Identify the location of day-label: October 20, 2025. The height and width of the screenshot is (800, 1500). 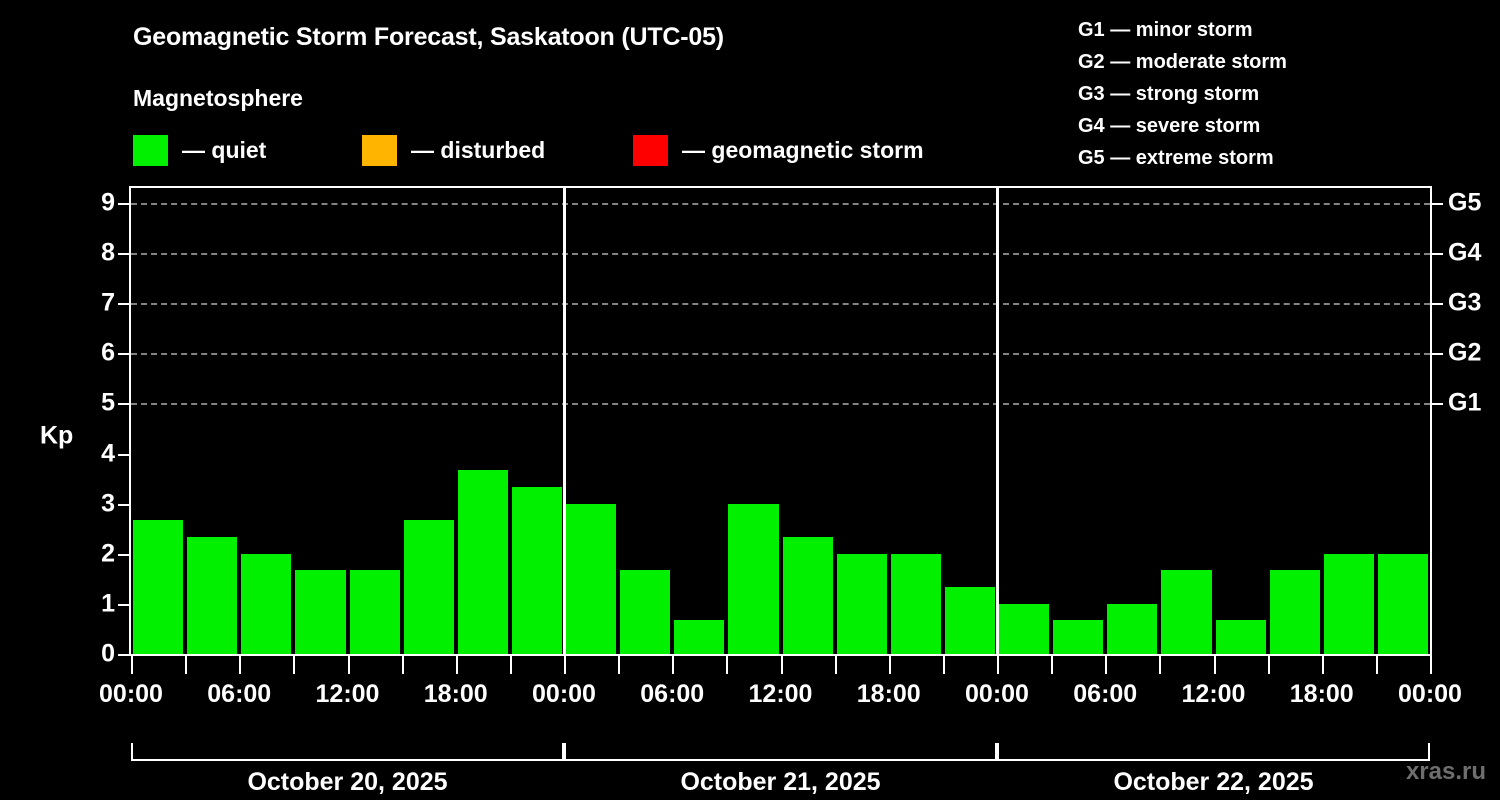
(347, 782).